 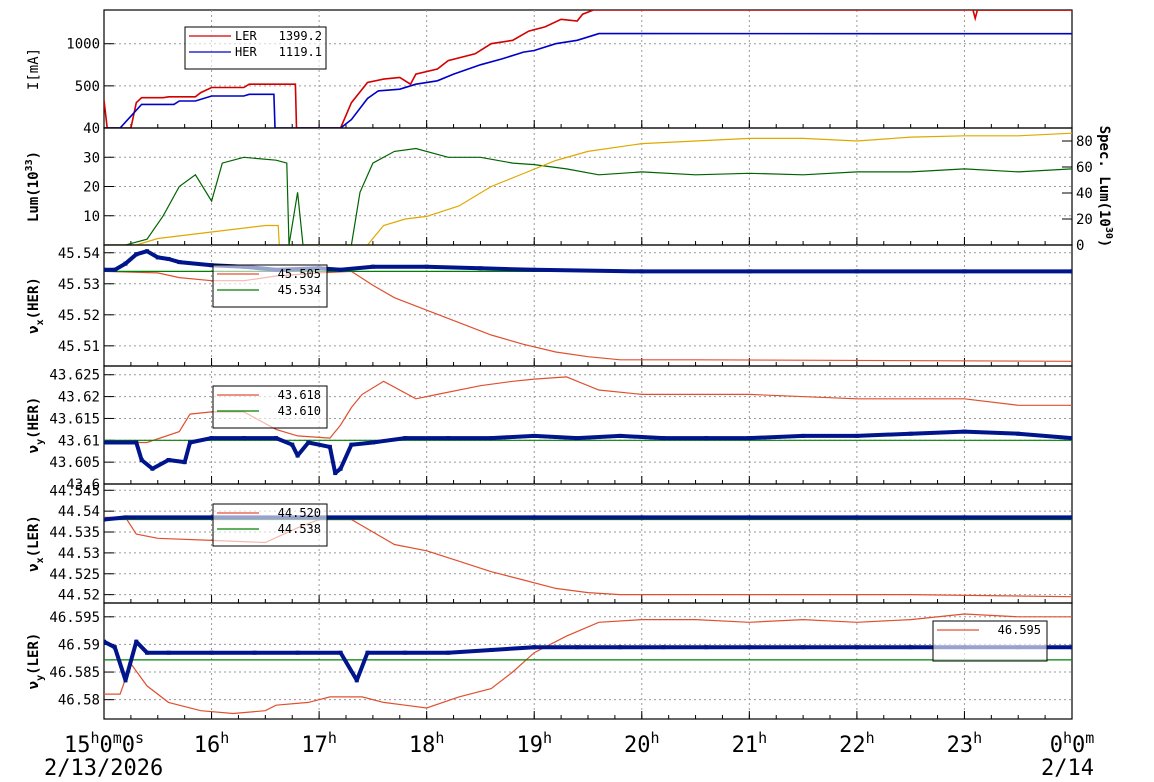 What do you see at coordinates (1056, 745) in the screenshot?
I see `x-tick-value: 0` at bounding box center [1056, 745].